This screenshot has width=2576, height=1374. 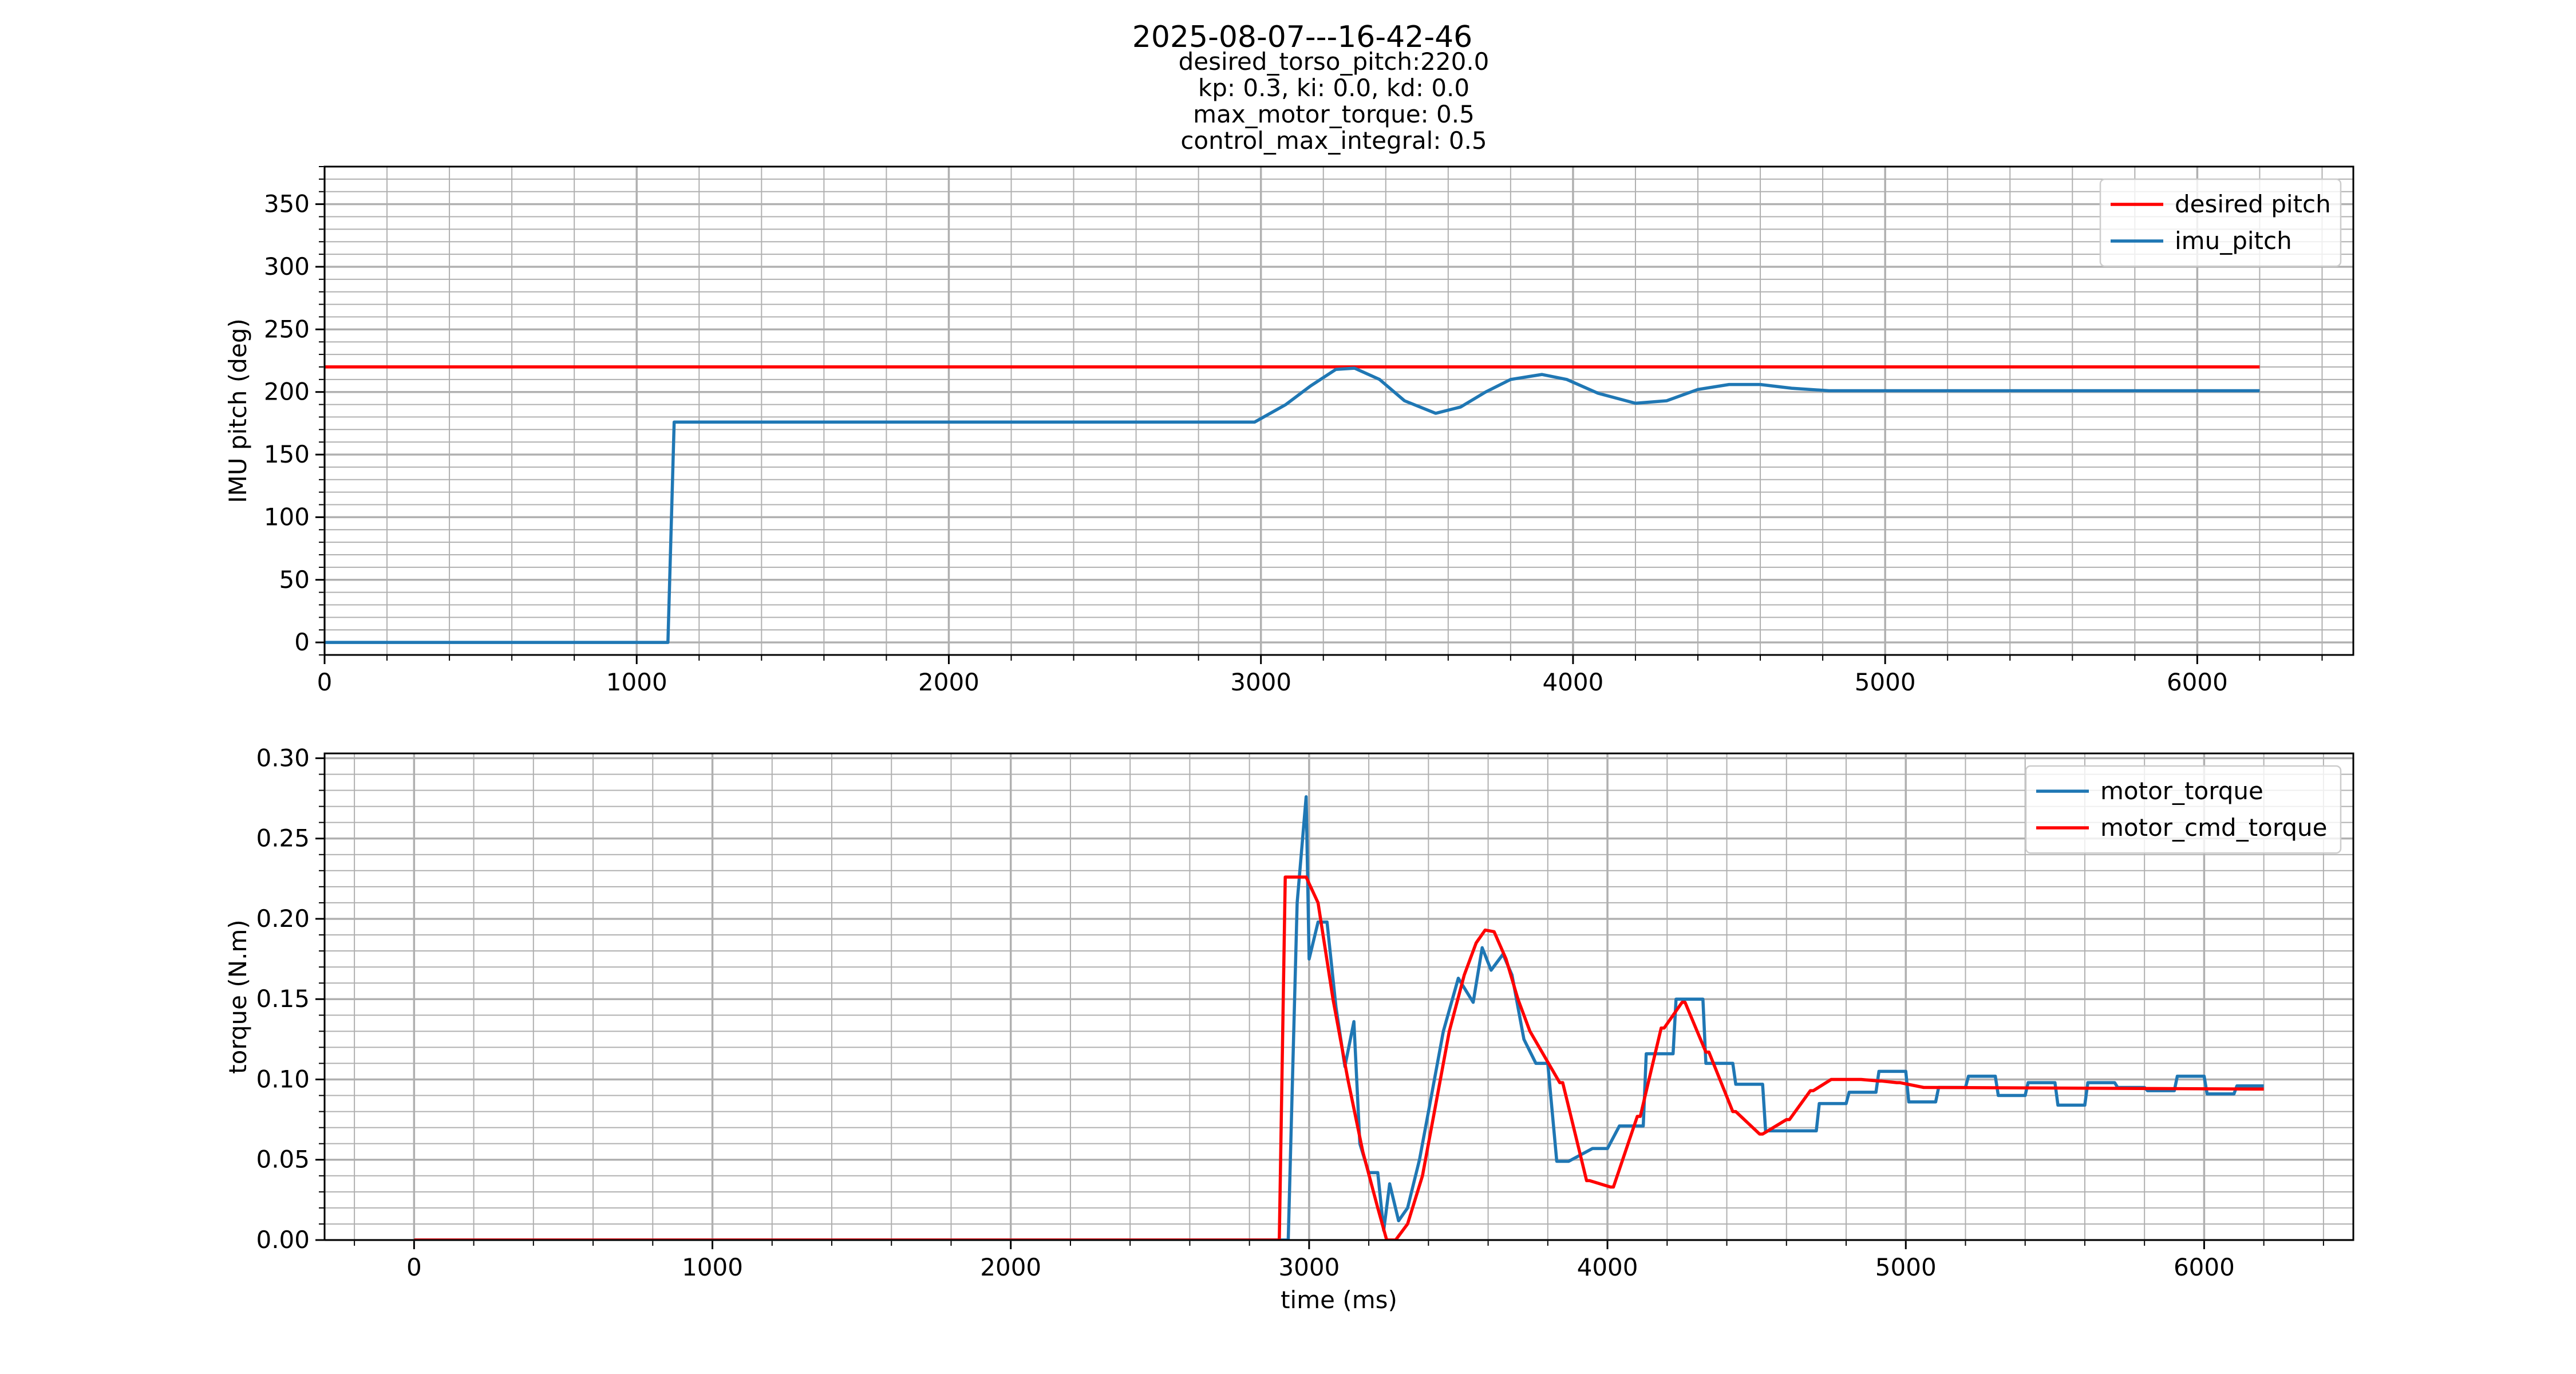 I want to click on y-axis-label: IMU pitch (deg), so click(x=238, y=410).